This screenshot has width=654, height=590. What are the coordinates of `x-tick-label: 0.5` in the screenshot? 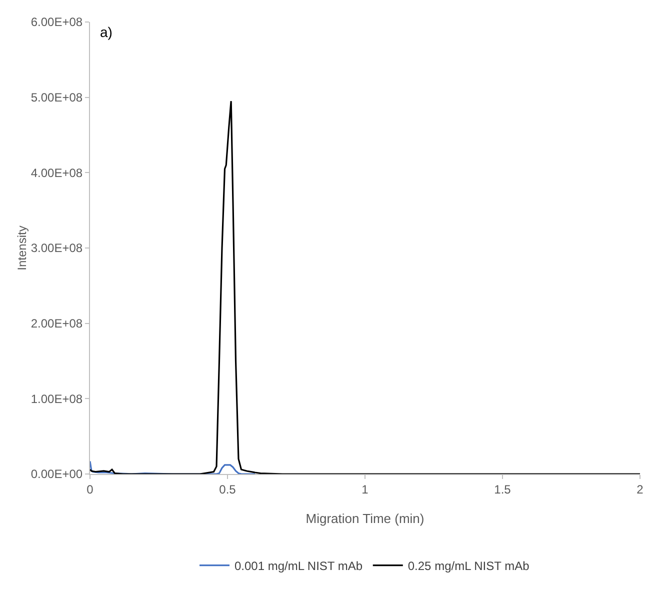 It's located at (227, 489).